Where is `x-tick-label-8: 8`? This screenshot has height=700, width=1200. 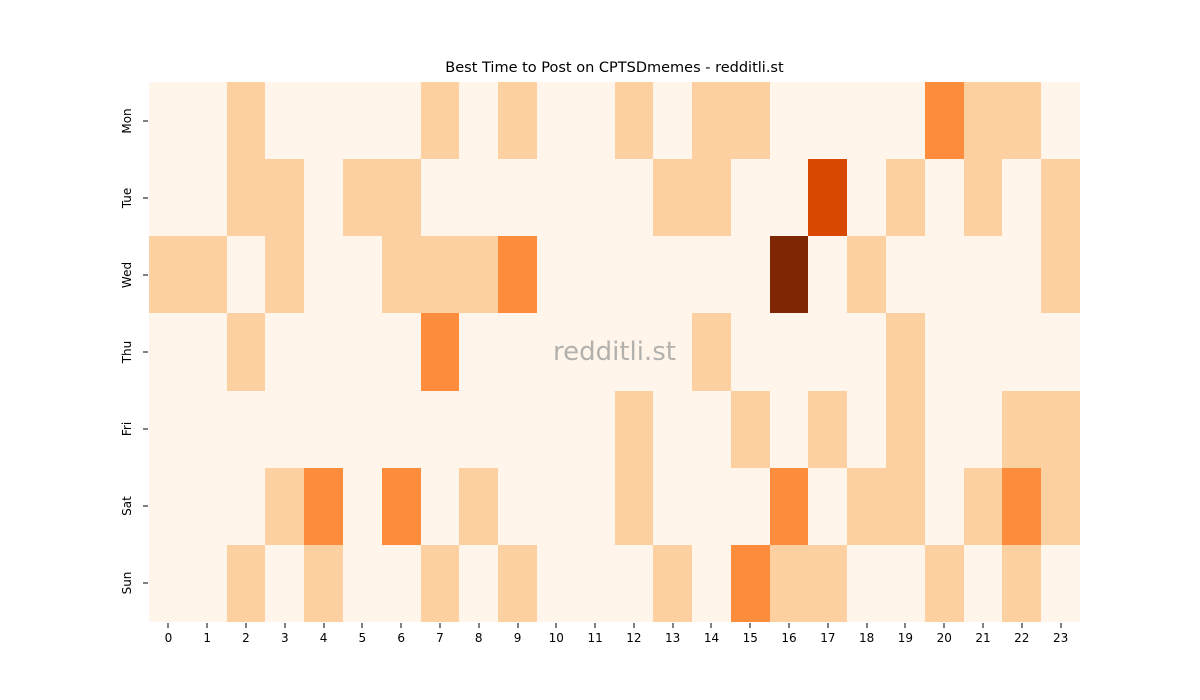
x-tick-label-8: 8 is located at coordinates (478, 638).